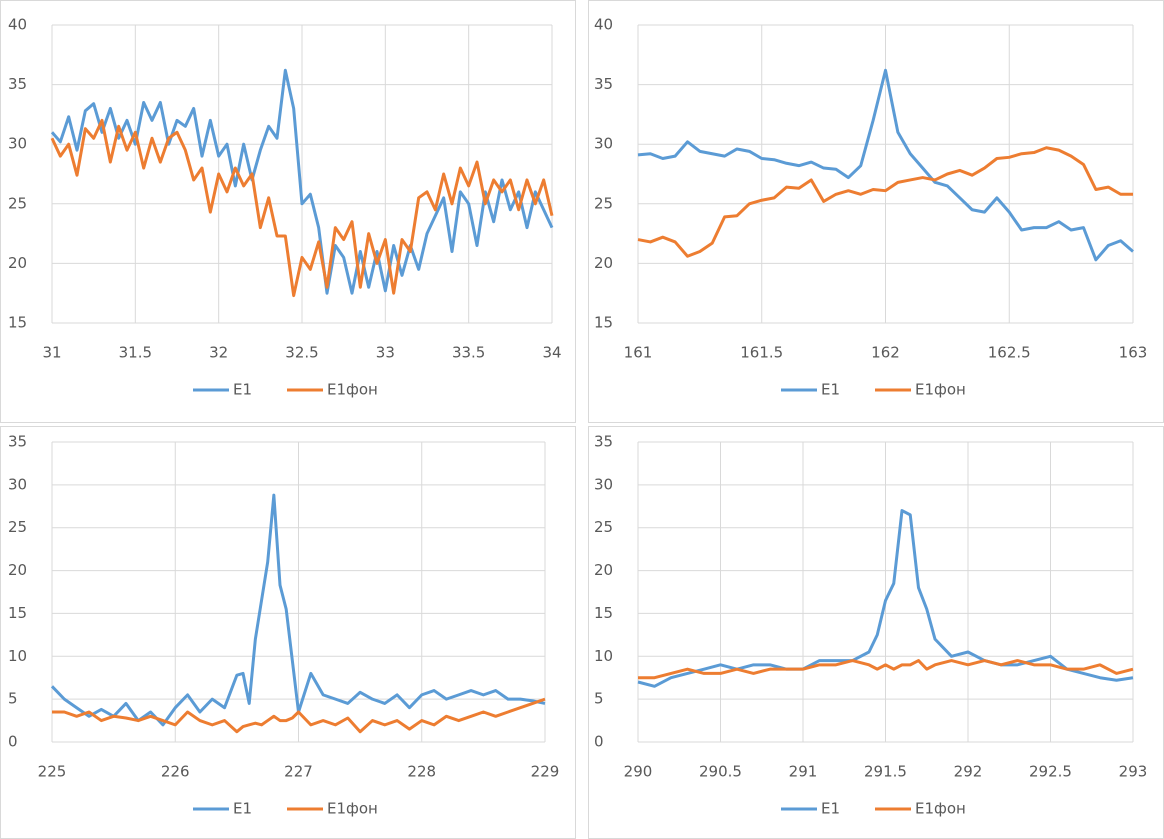  Describe the element at coordinates (298, 772) in the screenshot. I see `x-tick-label: 227` at that location.